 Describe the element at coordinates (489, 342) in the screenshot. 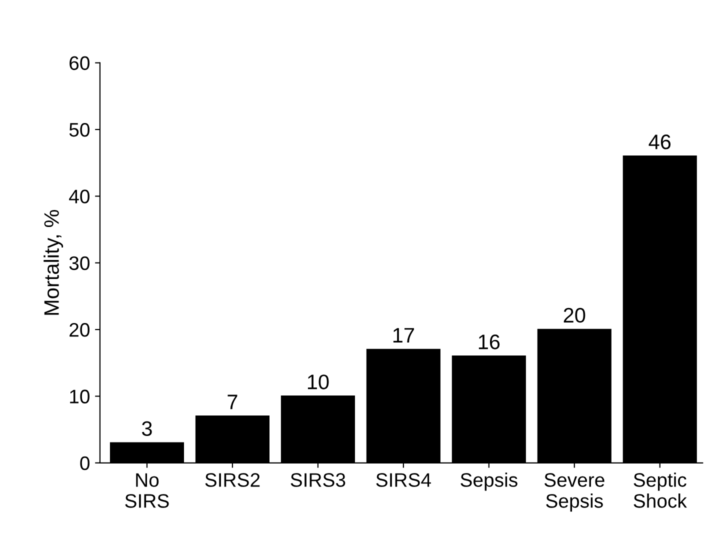

I see `data-label: 16` at that location.